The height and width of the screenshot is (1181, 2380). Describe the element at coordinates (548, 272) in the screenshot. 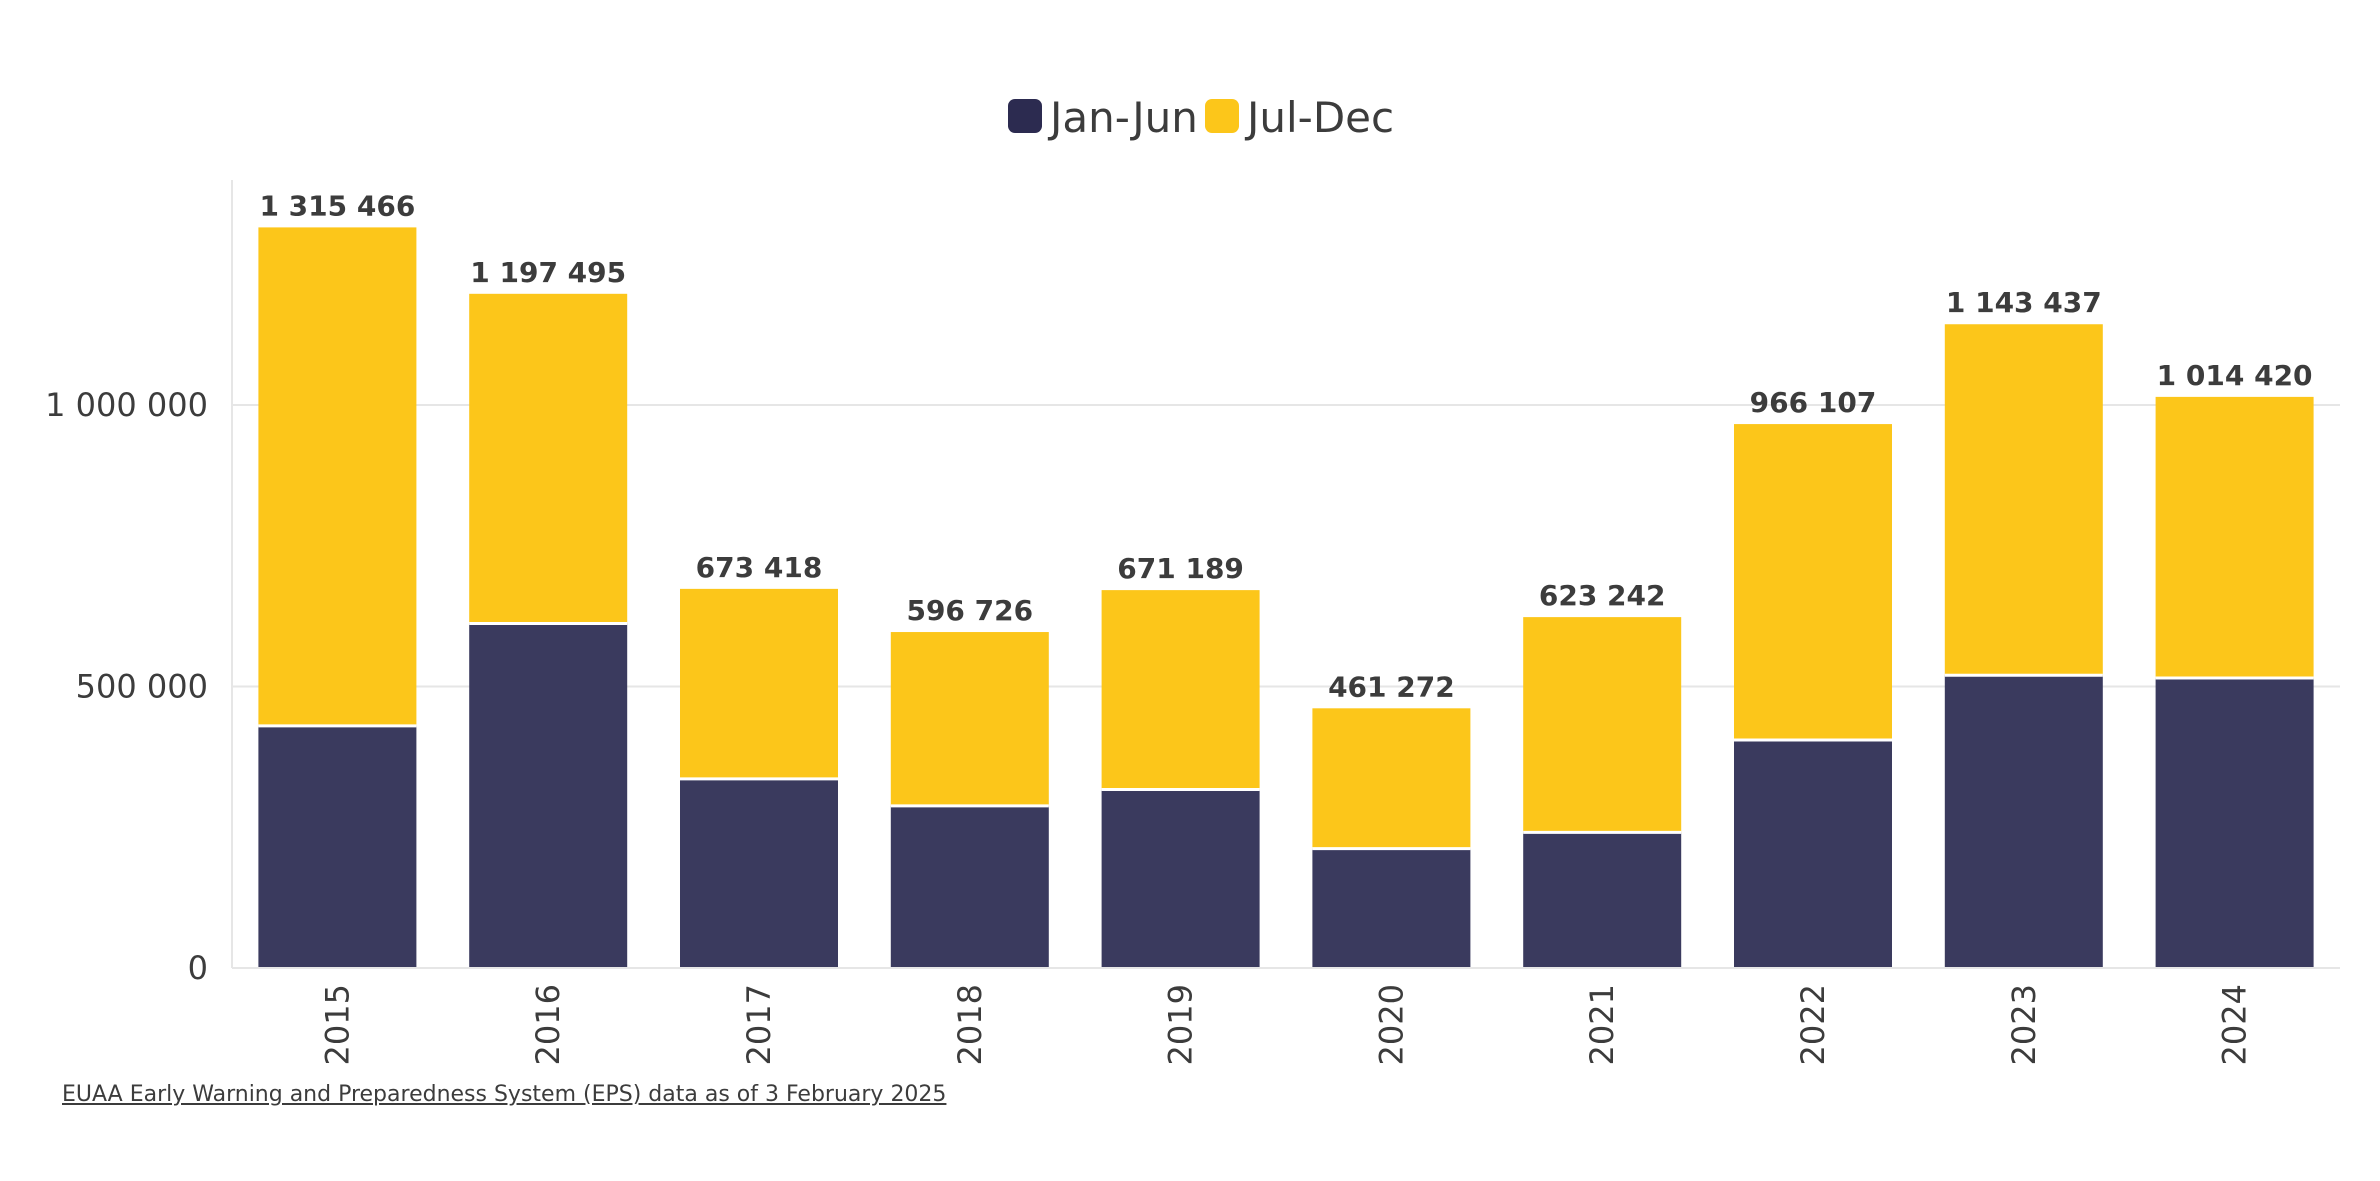

I see `total-data-label: 1 197 495` at that location.